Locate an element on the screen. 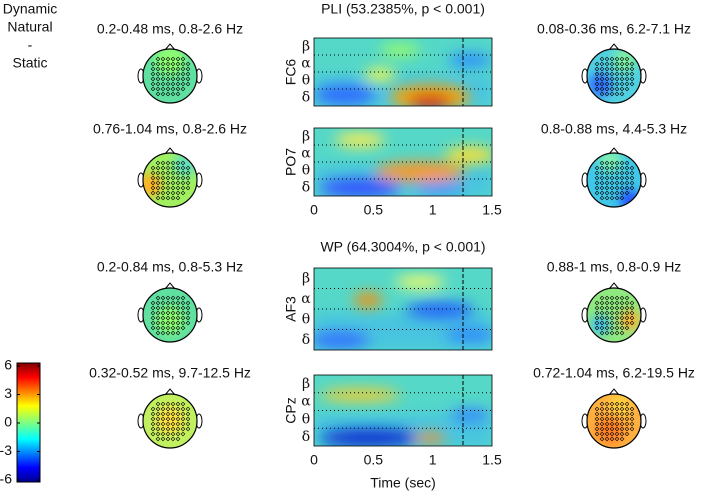 The width and height of the screenshot is (722, 495). band-label: θ is located at coordinates (306, 419).